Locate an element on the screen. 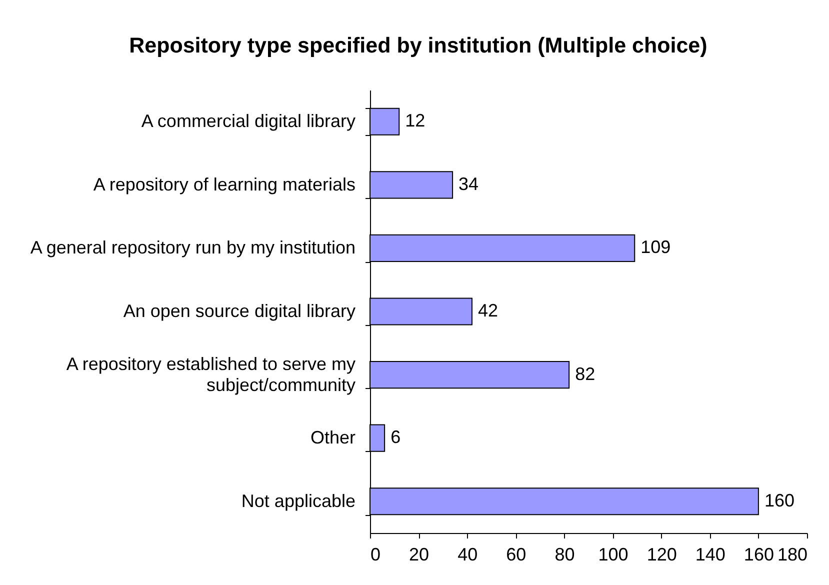 The image size is (829, 585). y-tick-label: A repository established to serve my subject/community is located at coordinates (211, 374).